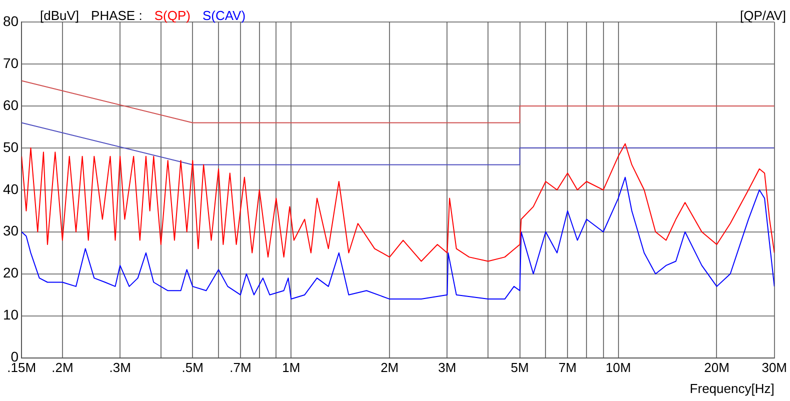 The image size is (790, 401). Describe the element at coordinates (447, 368) in the screenshot. I see `x-tick-label: 3M` at that location.